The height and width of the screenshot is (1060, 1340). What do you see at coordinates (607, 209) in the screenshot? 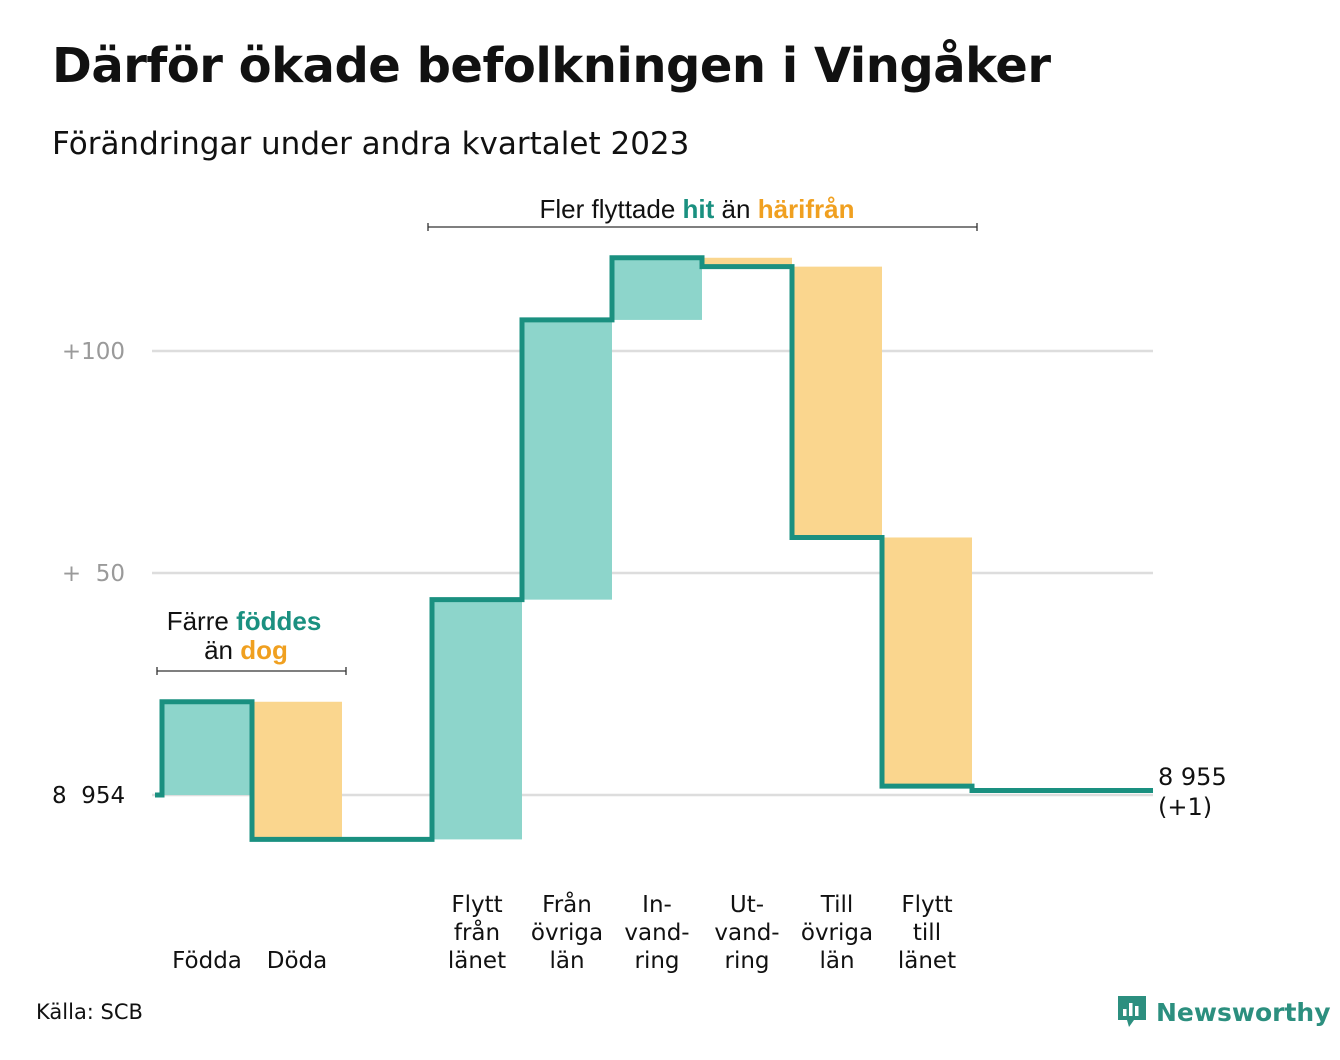
I see `annotation-text: Fler flyttade` at bounding box center [607, 209].